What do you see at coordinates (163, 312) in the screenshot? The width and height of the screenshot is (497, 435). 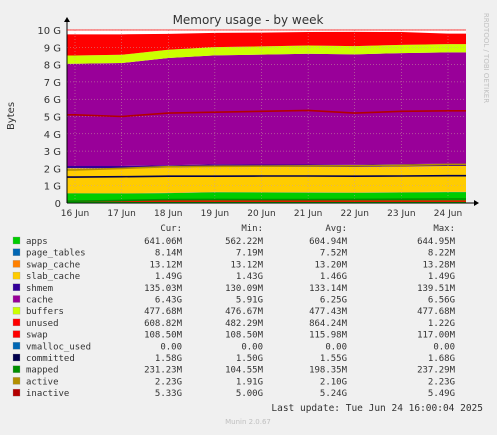 I see `legend-cur: 477.68M` at bounding box center [163, 312].